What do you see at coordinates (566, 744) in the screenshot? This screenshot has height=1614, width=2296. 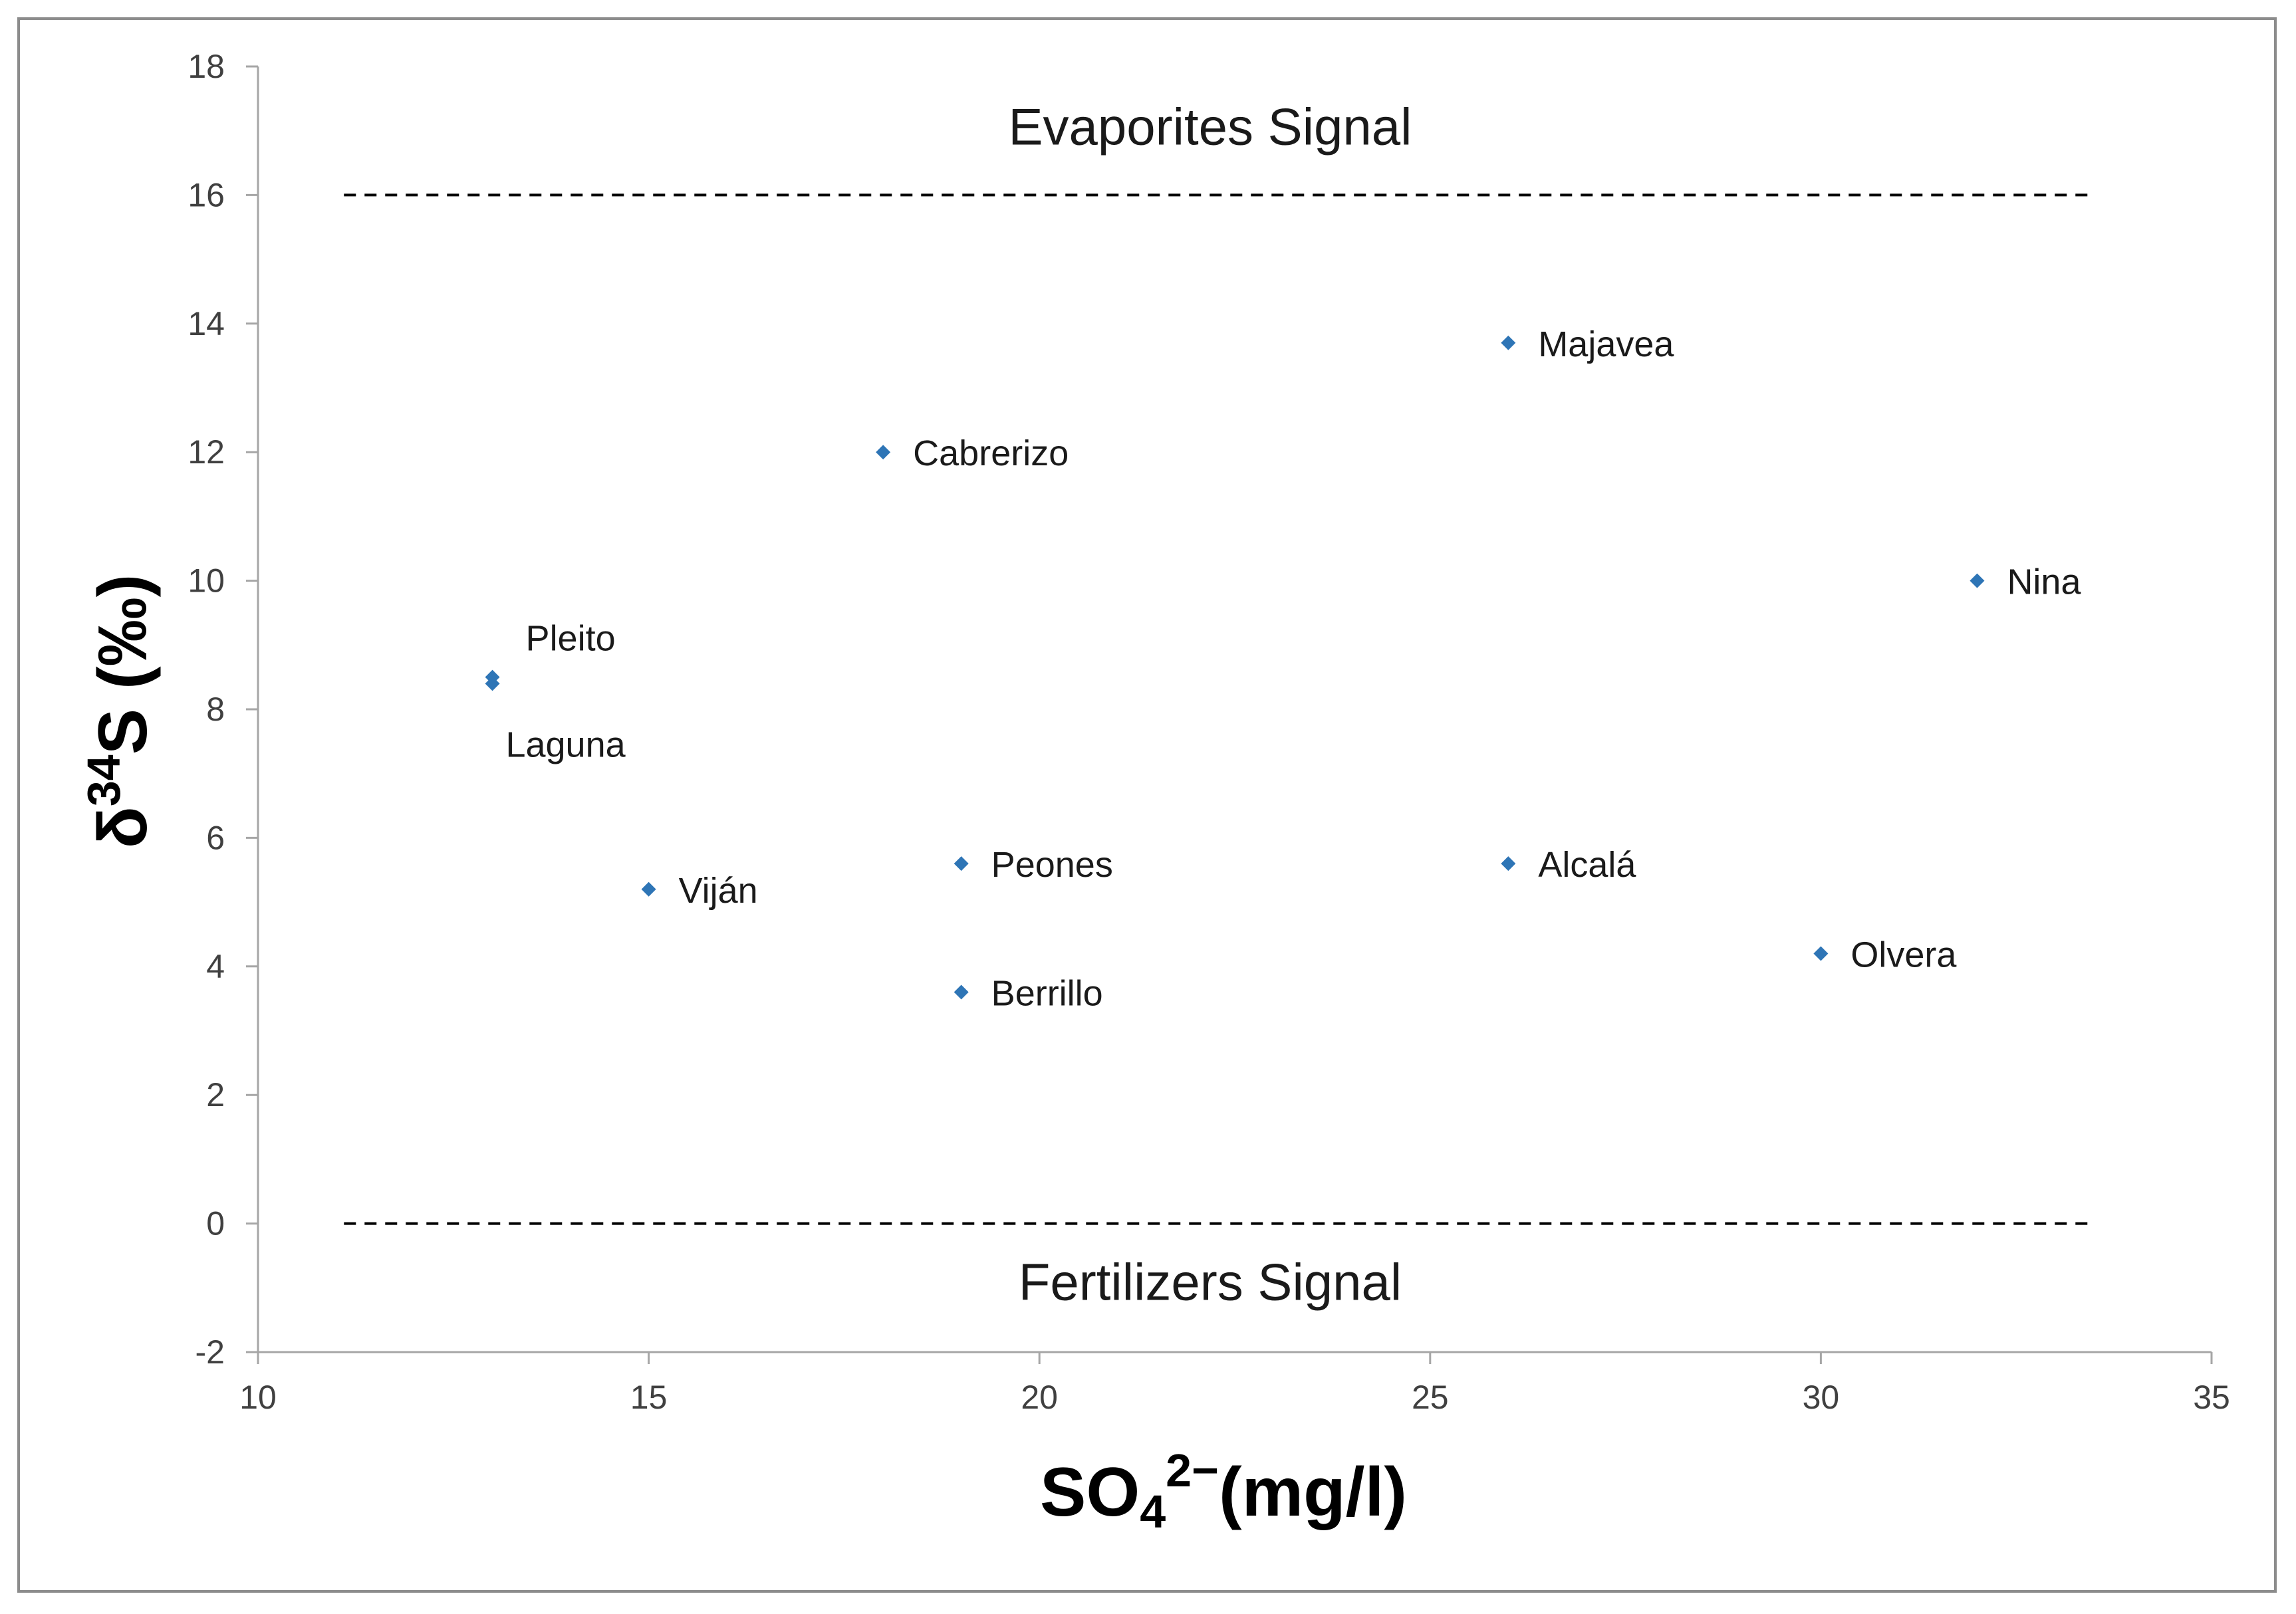 I see `data-label: Laguna` at bounding box center [566, 744].